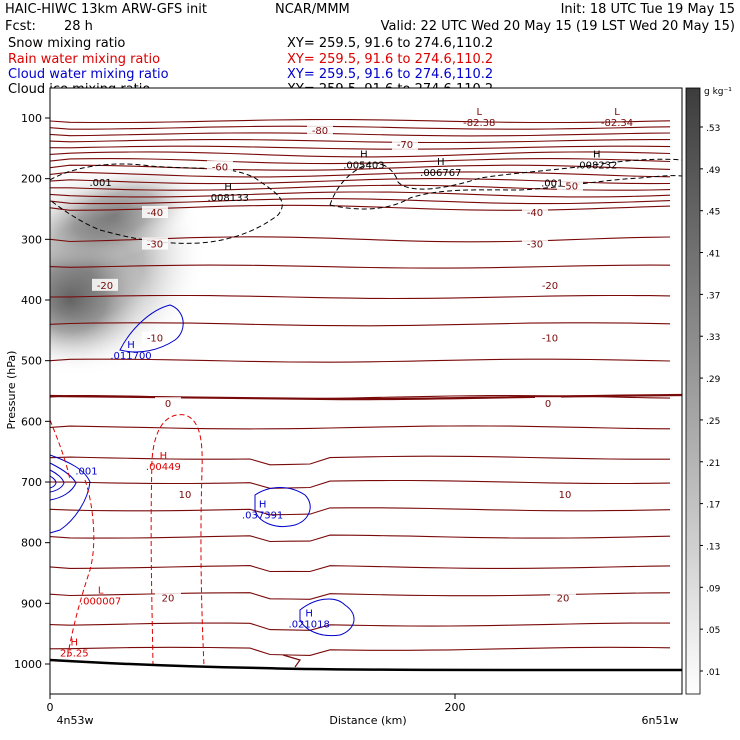  Describe the element at coordinates (11, 390) in the screenshot. I see `y-axis-label: Pressure (hPa)` at that location.